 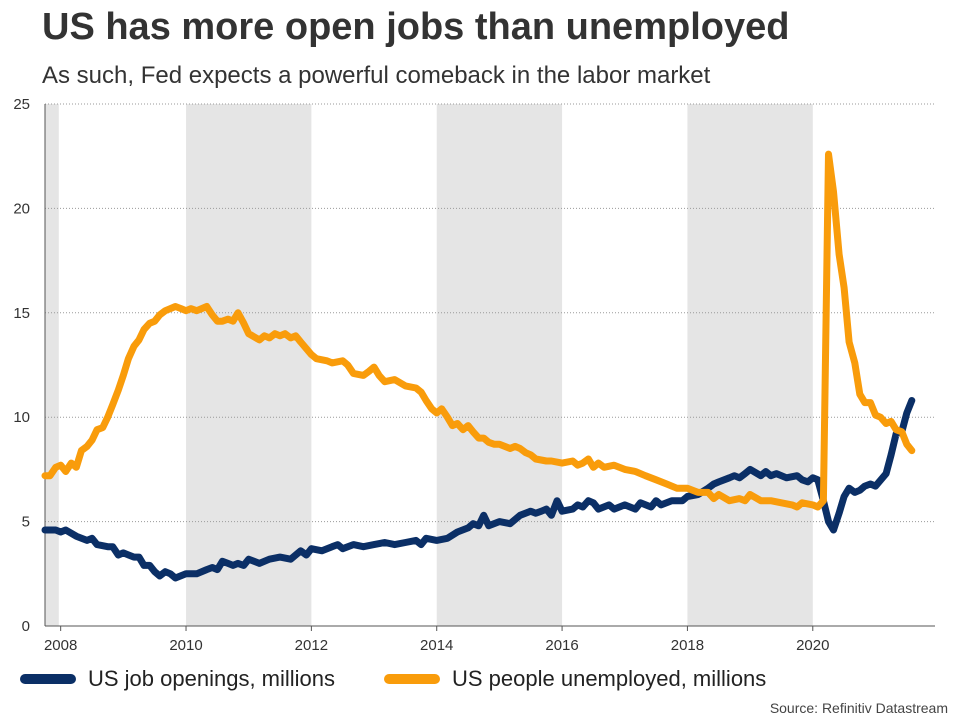 What do you see at coordinates (26, 626) in the screenshot?
I see `y-tick-label: 0` at bounding box center [26, 626].